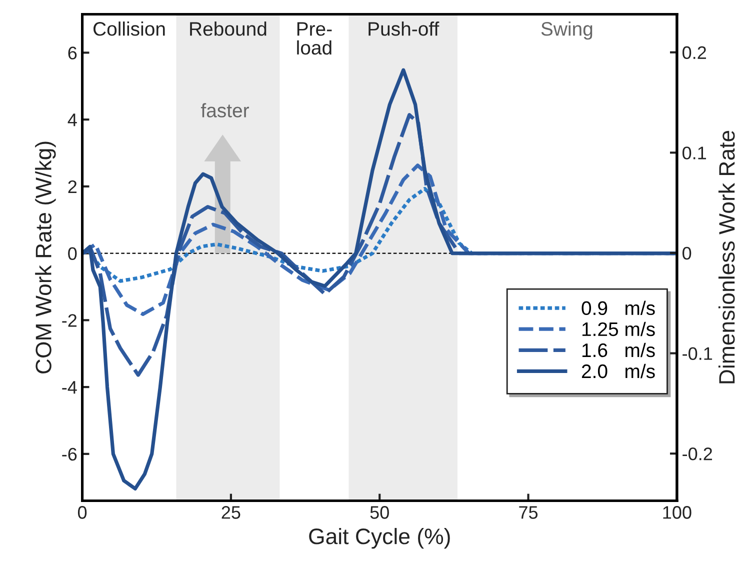  Describe the element at coordinates (72, 53) in the screenshot. I see `y-tick-label: 6` at that location.